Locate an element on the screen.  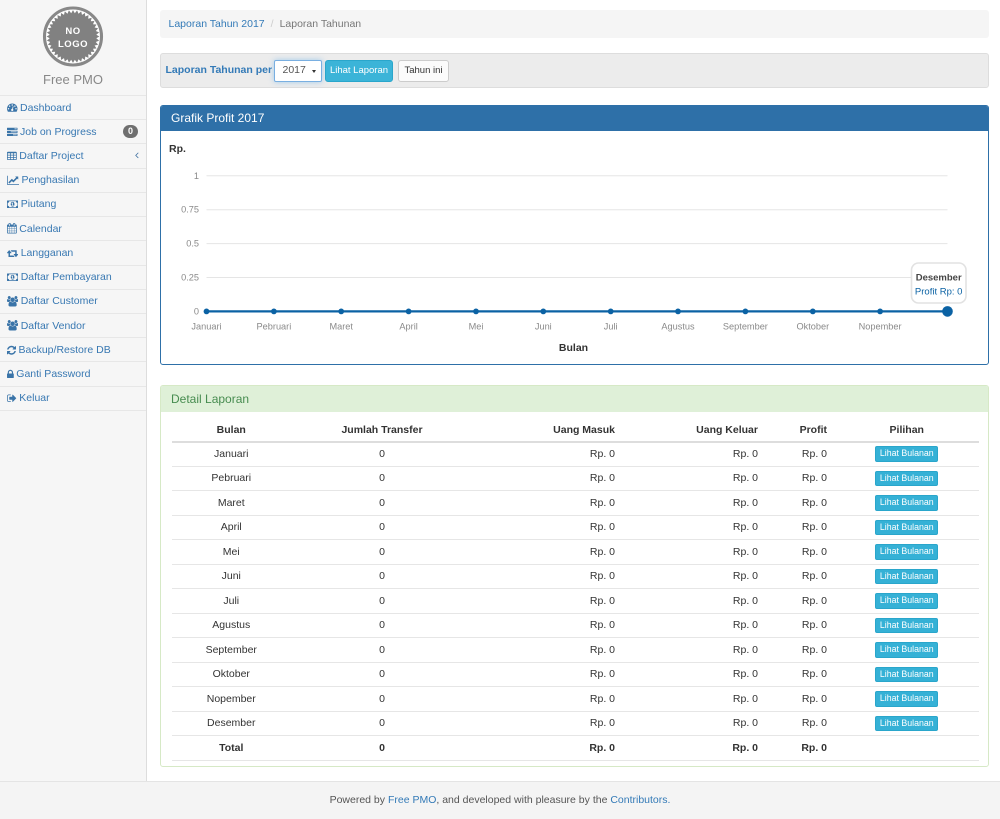
svg-text: LOGO is located at coordinates (73, 44).